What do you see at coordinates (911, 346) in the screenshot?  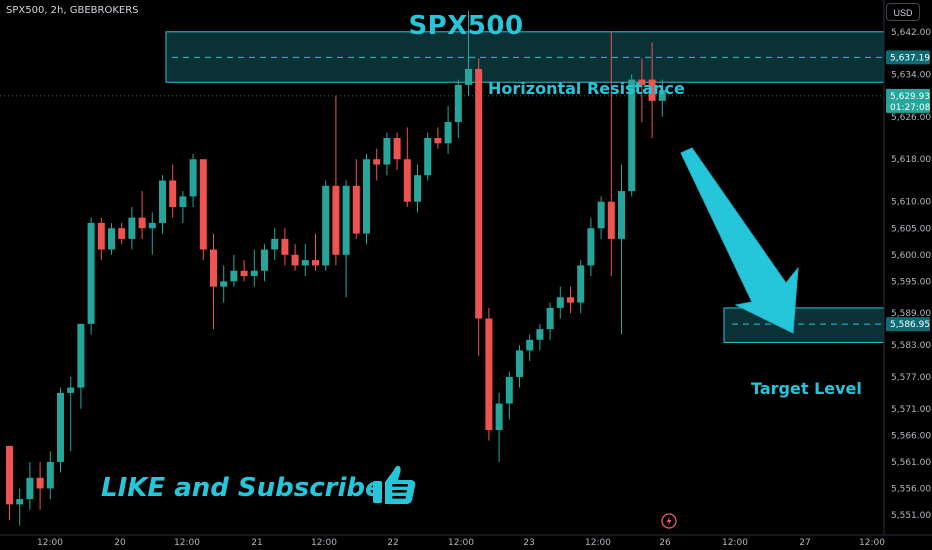 I see `y-tick-label: 5,583.00` at bounding box center [911, 346].